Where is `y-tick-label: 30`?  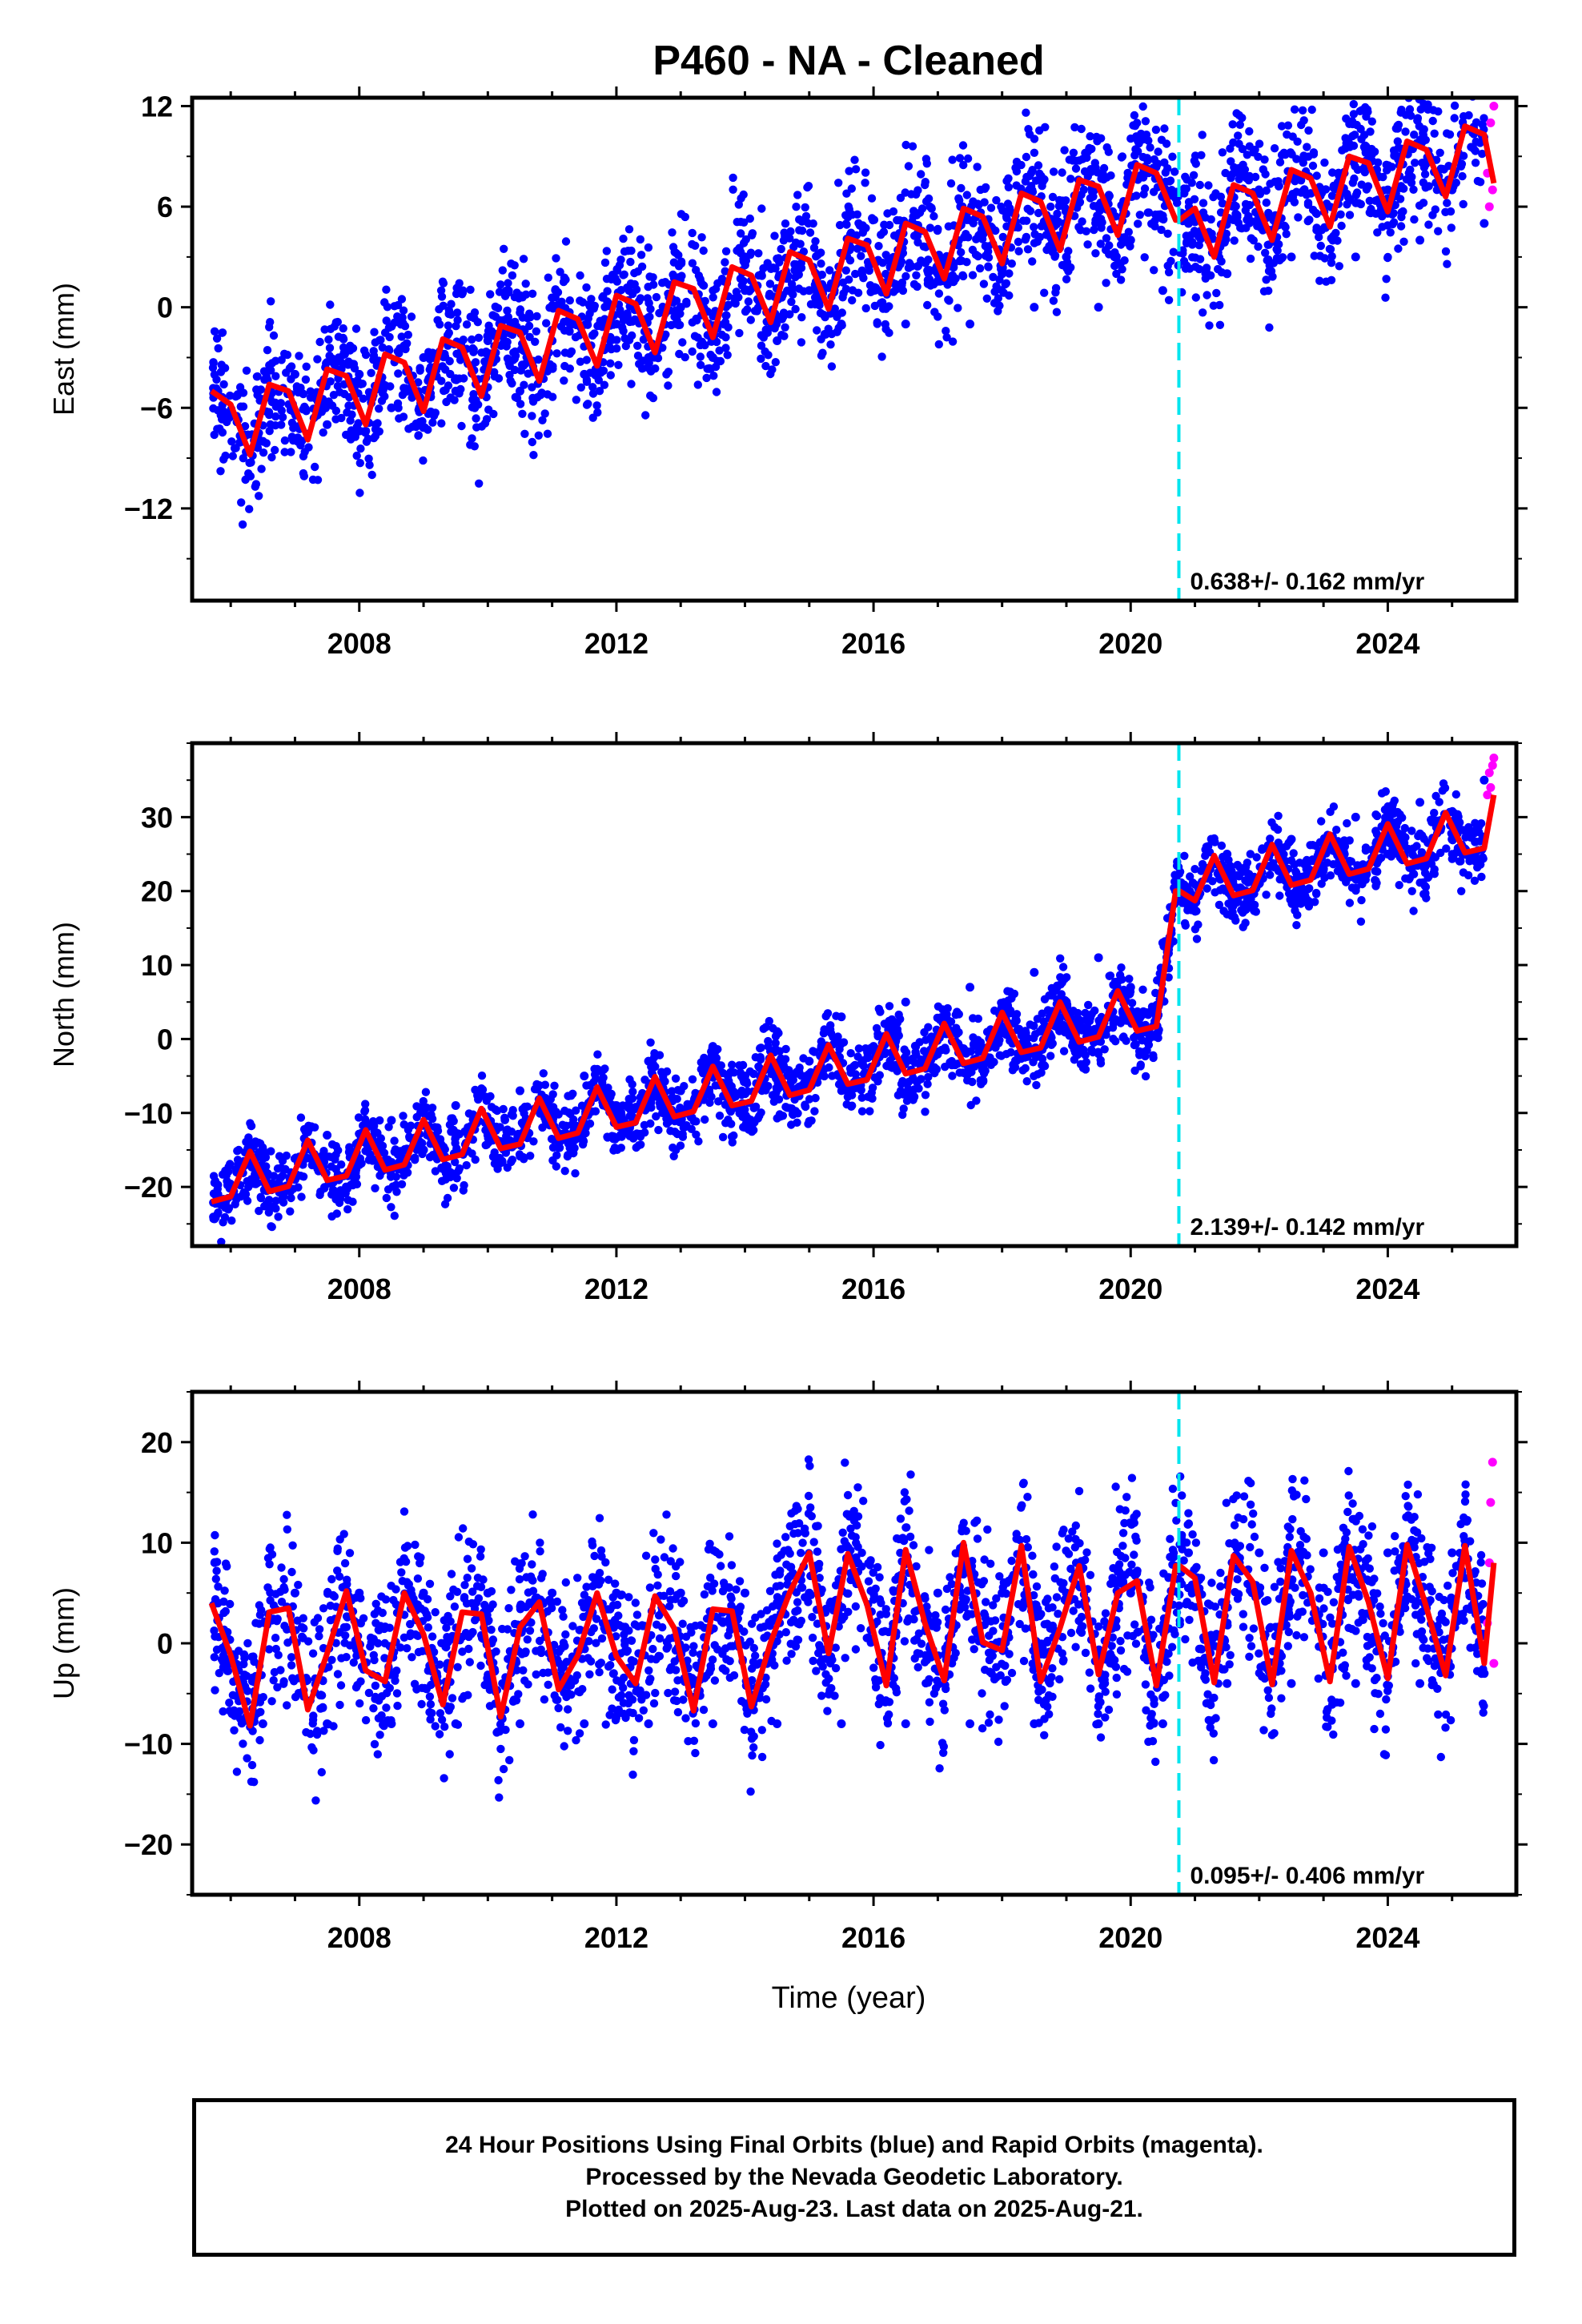
y-tick-label: 30 is located at coordinates (157, 817).